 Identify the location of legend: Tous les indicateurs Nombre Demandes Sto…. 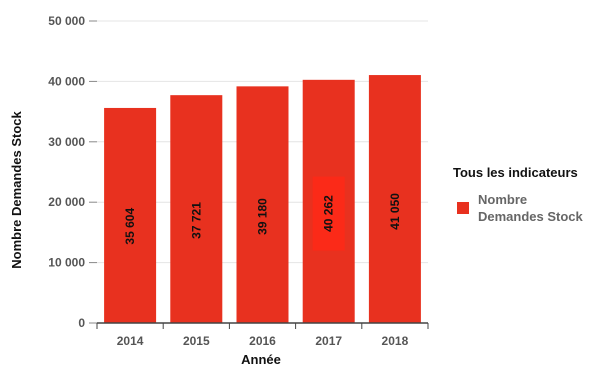
(518, 194).